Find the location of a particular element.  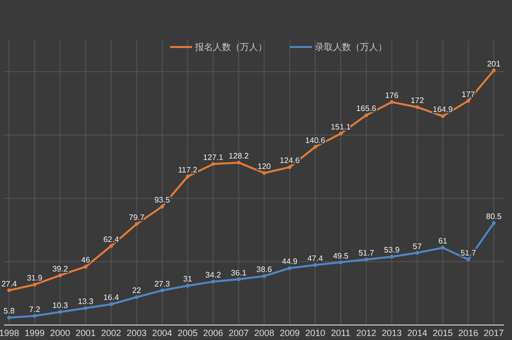

data-label: 49.5 is located at coordinates (341, 255).